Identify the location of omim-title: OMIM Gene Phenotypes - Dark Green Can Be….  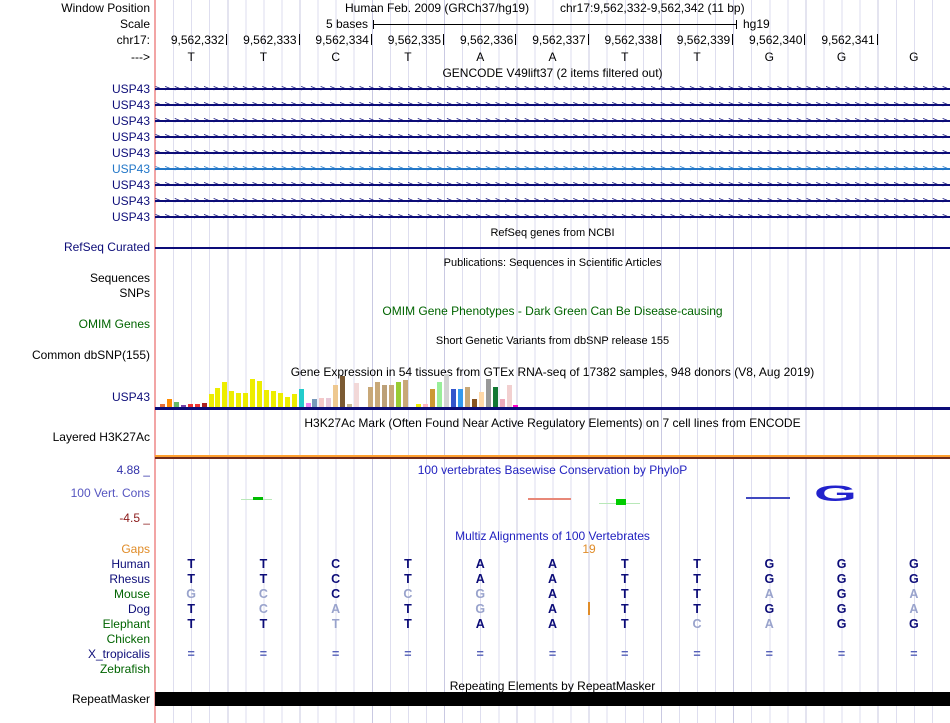
(552, 311).